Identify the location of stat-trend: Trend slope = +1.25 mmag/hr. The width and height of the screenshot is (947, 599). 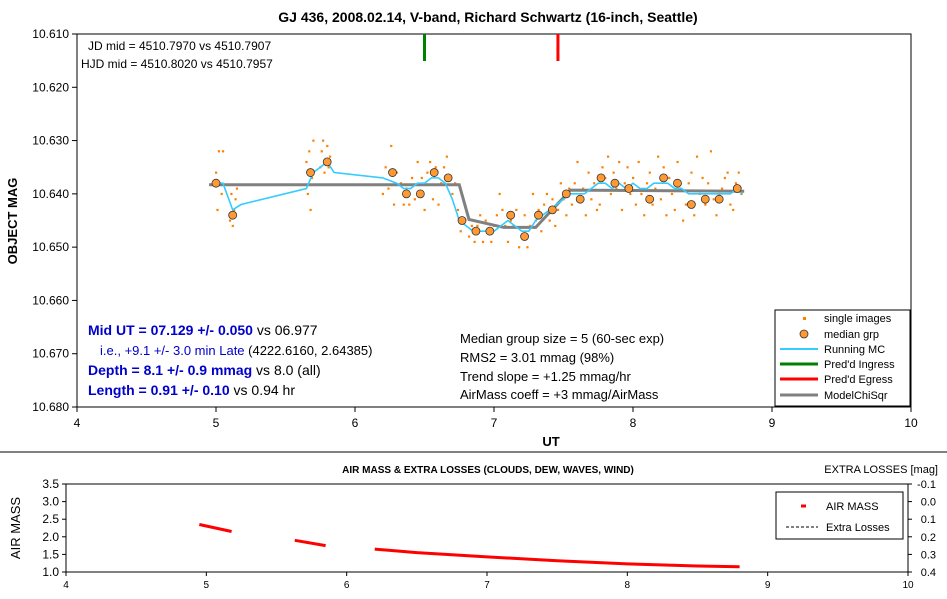
(545, 376).